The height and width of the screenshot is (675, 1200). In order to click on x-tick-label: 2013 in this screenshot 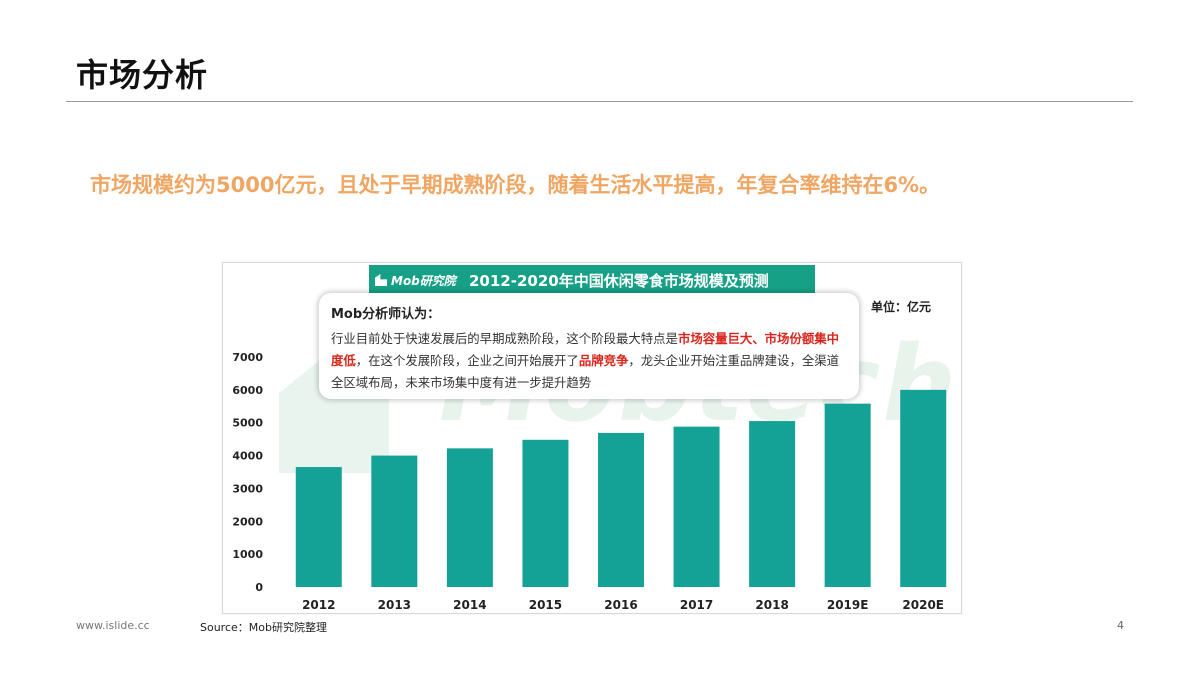, I will do `click(394, 605)`.